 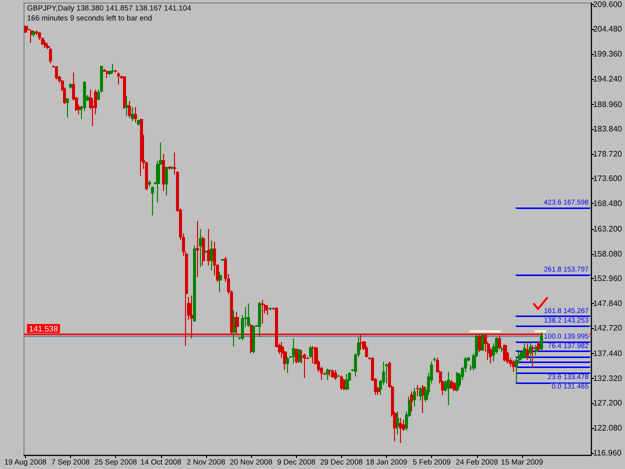 What do you see at coordinates (608, 303) in the screenshot?
I see `y-tick-label: 147.840` at bounding box center [608, 303].